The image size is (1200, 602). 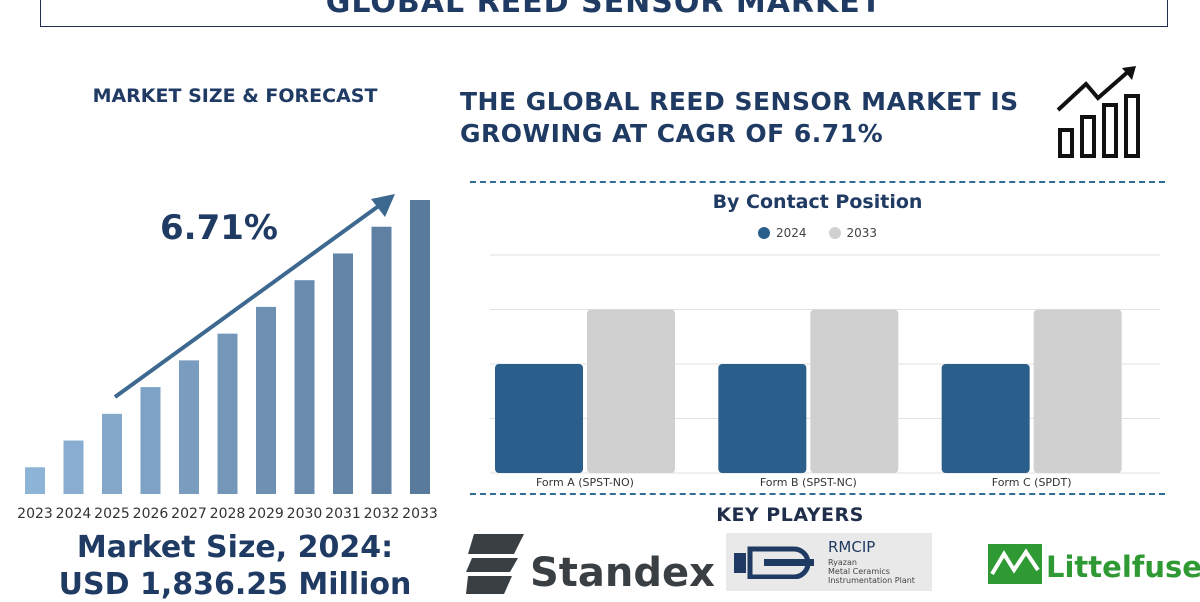 I want to click on legend-item-2024: 2024, so click(x=782, y=233).